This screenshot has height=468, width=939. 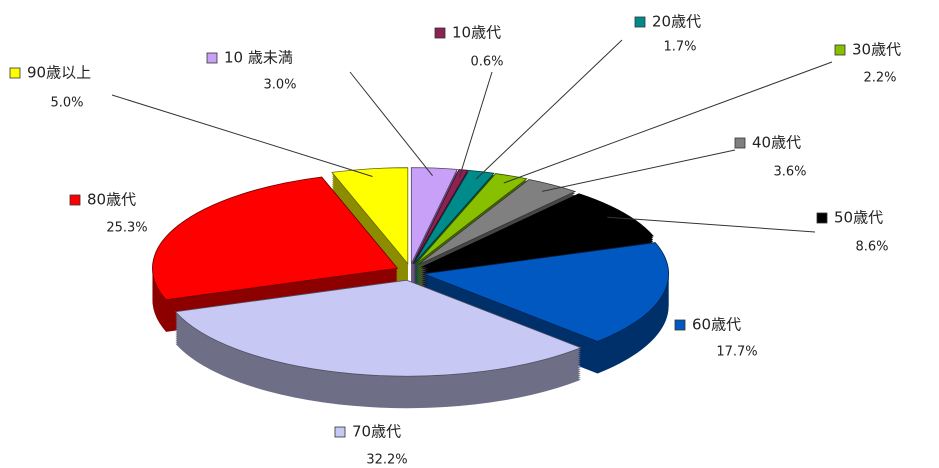 What do you see at coordinates (736, 352) in the screenshot?
I see `value-label: 17.7%` at bounding box center [736, 352].